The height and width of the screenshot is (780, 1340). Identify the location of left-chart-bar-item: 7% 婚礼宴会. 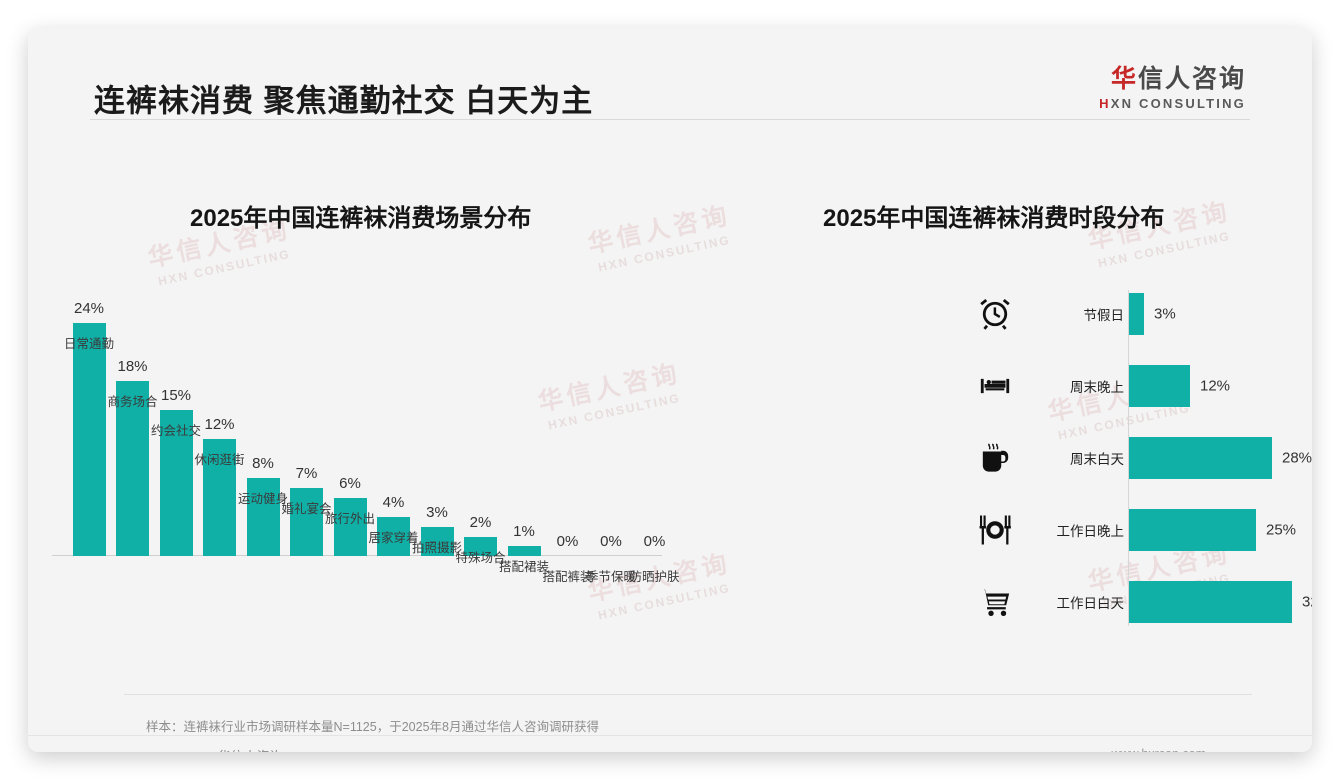
(306, 510).